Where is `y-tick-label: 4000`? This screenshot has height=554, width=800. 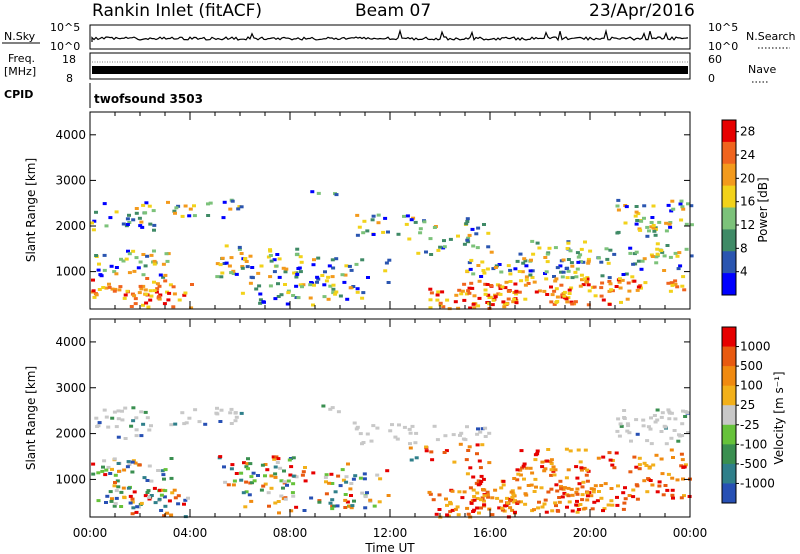 y-tick-label: 4000 is located at coordinates (70, 342).